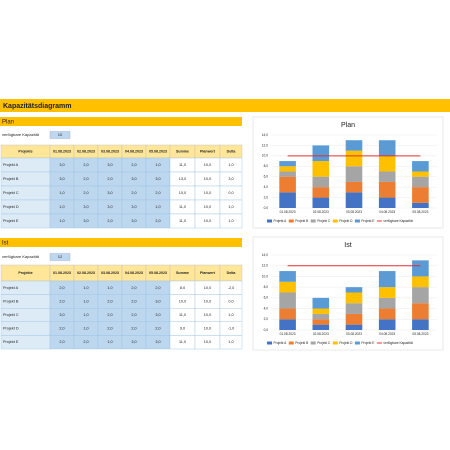 The width and height of the screenshot is (450, 450). What do you see at coordinates (265, 135) in the screenshot?
I see `y-tick-label: 14,0` at bounding box center [265, 135].